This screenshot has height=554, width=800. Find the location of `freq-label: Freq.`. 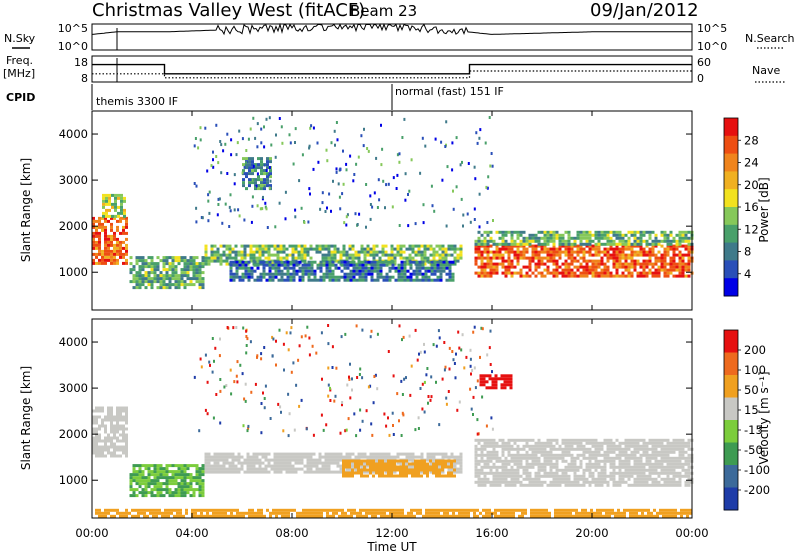

freq-label: Freq. is located at coordinates (19, 60).